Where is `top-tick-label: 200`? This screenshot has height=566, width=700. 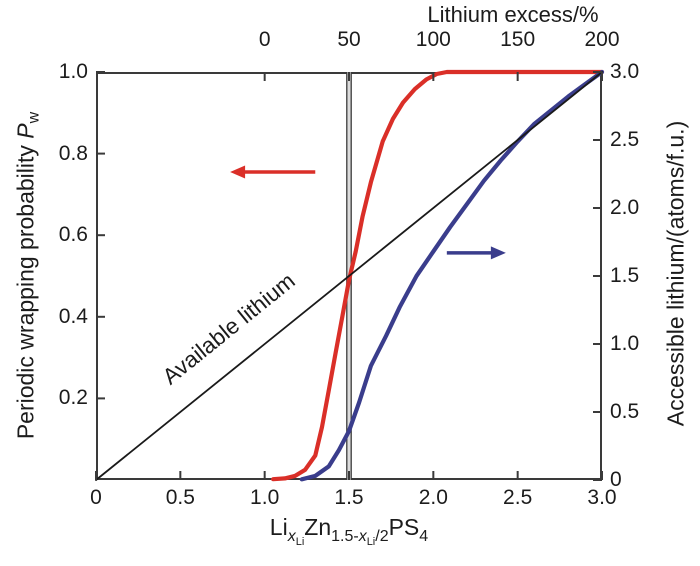
top-tick-label: 200 is located at coordinates (602, 39).